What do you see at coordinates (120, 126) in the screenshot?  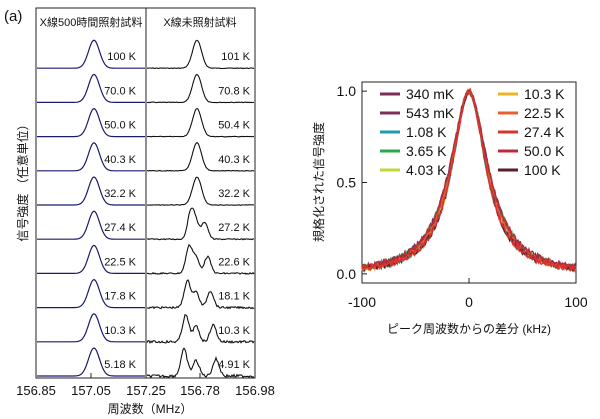 I see `temperature-label: 50.0 K` at bounding box center [120, 126].